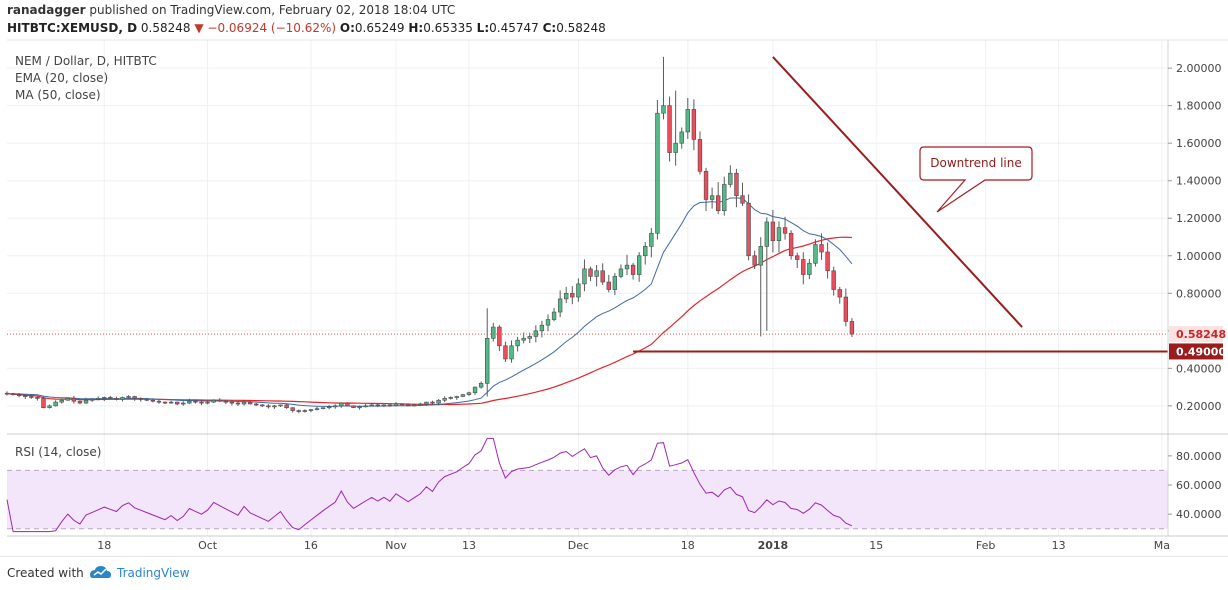  I want to click on time-tick-label: 13, so click(1059, 545).